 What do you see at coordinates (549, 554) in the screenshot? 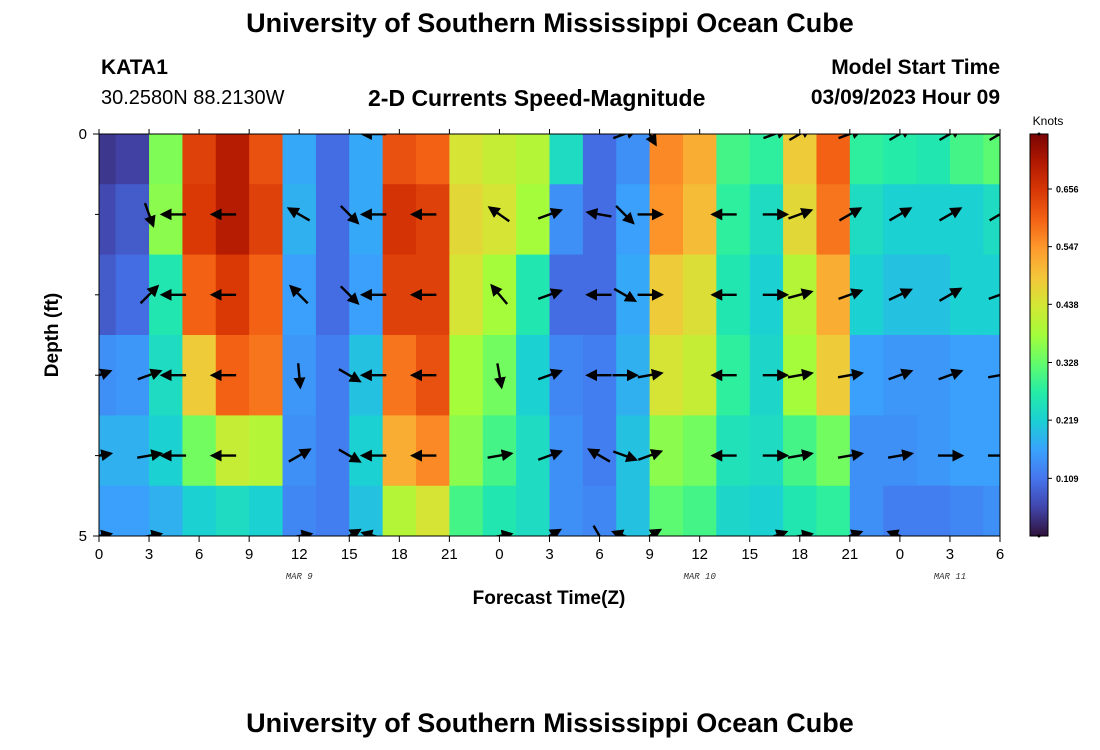
I see `x-tick-label: 3` at bounding box center [549, 554].